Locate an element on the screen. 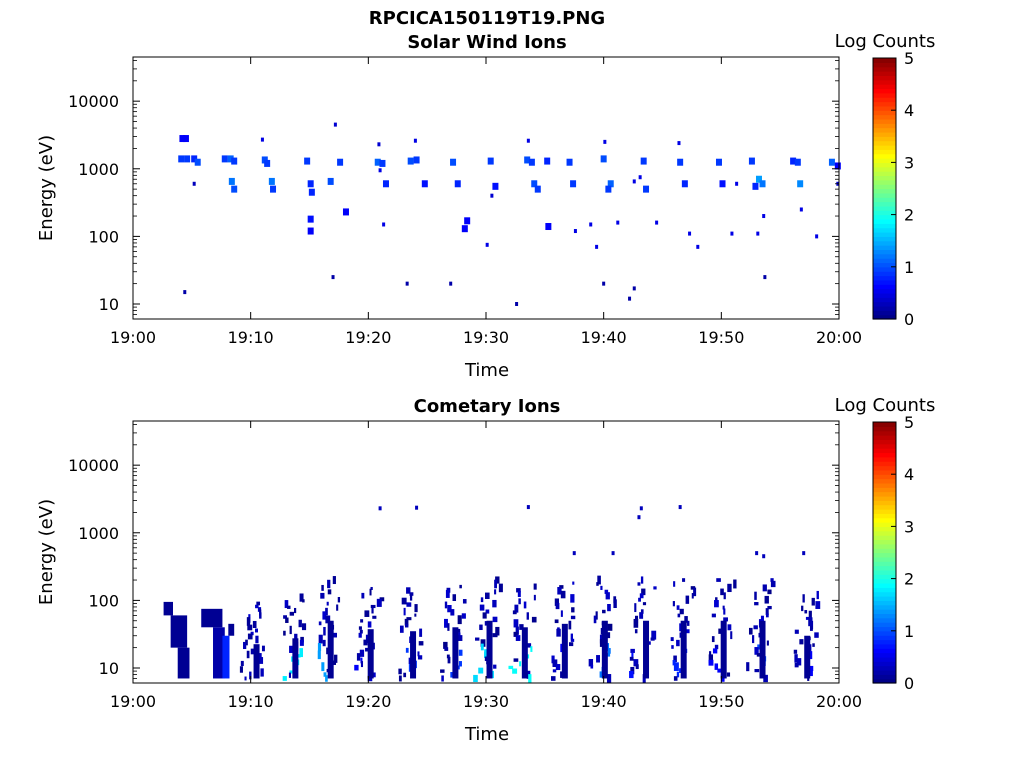 Image resolution: width=1024 pixels, height=768 pixels. colorbar-tick-label: 1 is located at coordinates (909, 631).